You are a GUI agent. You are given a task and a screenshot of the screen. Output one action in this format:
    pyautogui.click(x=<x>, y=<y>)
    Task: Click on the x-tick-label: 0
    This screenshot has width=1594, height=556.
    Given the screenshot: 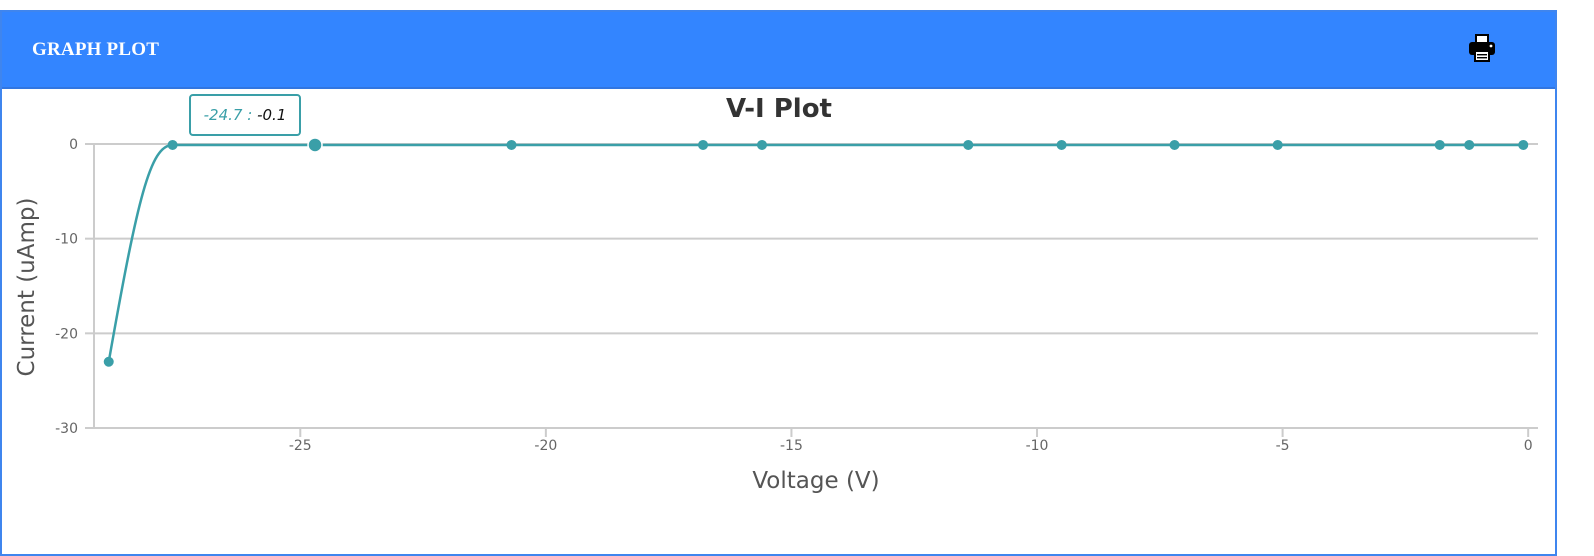 What is the action you would take?
    pyautogui.click(x=1528, y=446)
    